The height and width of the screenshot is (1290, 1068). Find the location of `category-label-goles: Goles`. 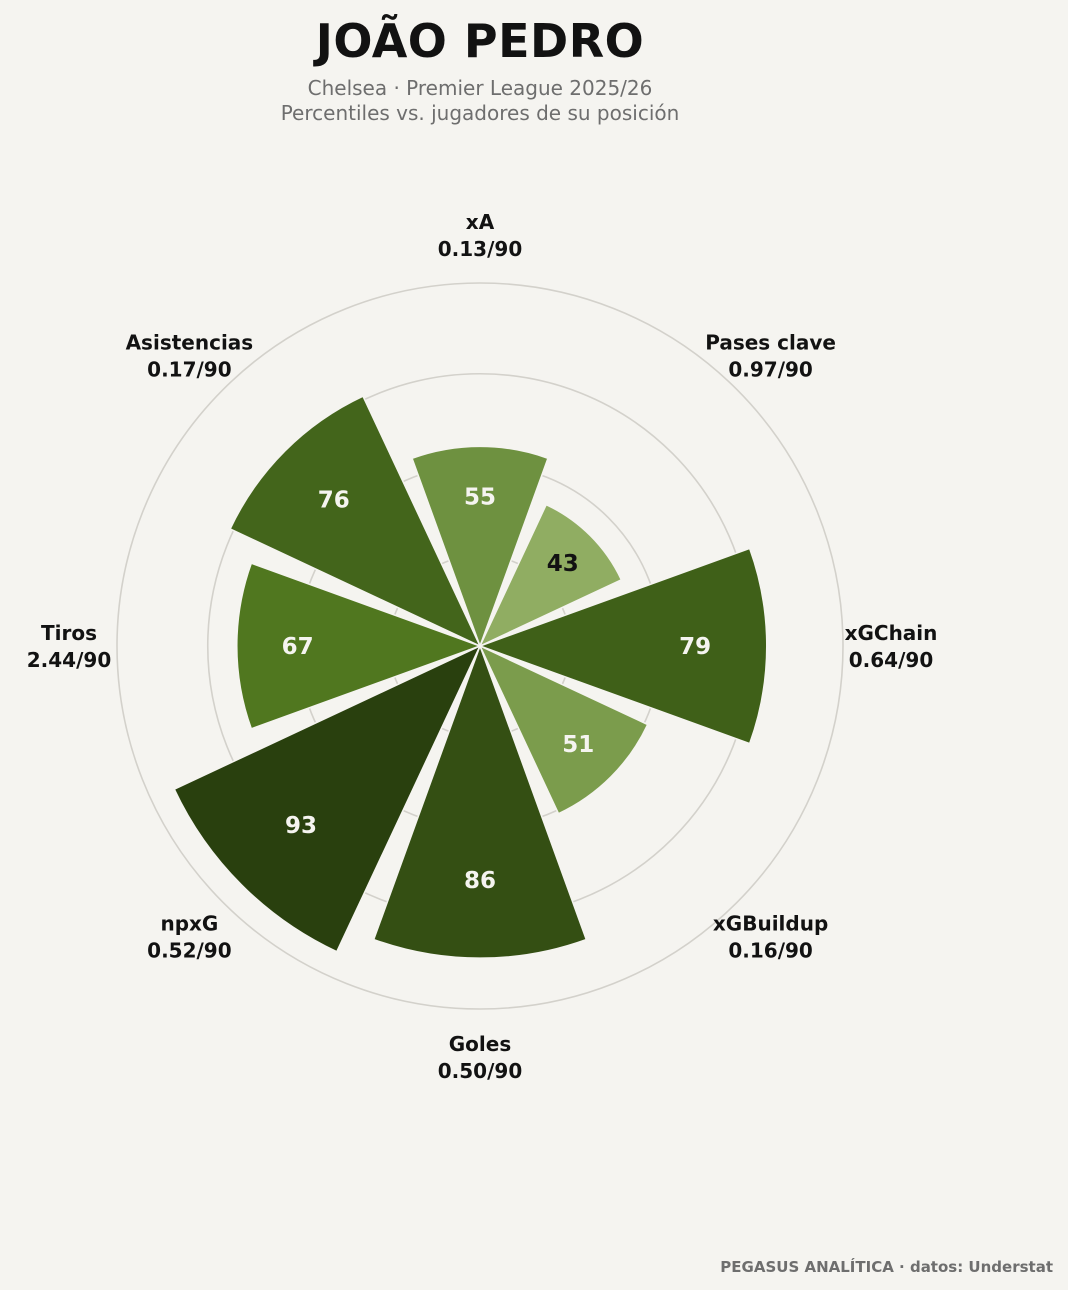

category-label-goles: Goles is located at coordinates (480, 1044).